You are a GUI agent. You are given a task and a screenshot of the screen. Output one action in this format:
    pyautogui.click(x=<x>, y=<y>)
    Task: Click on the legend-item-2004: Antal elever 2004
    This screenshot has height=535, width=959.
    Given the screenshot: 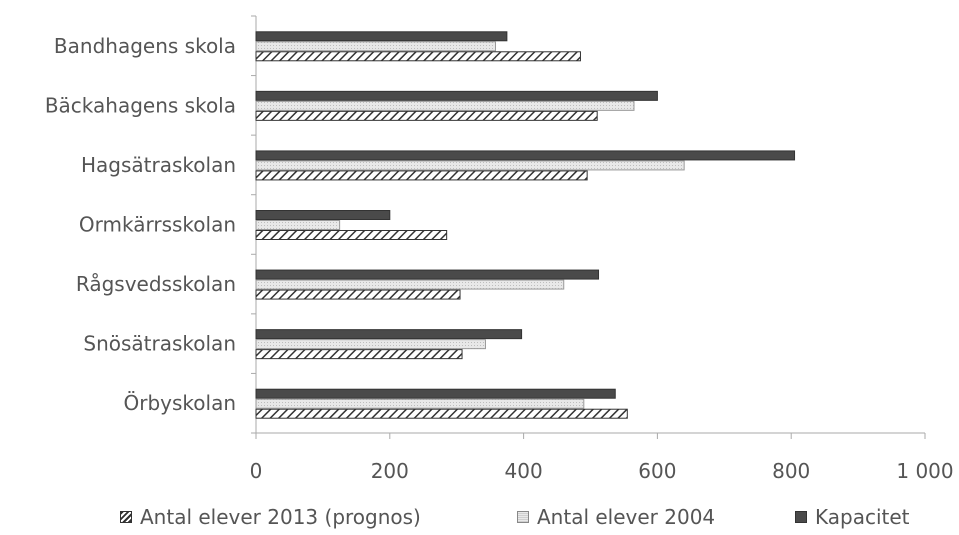 What is the action you would take?
    pyautogui.click(x=616, y=517)
    